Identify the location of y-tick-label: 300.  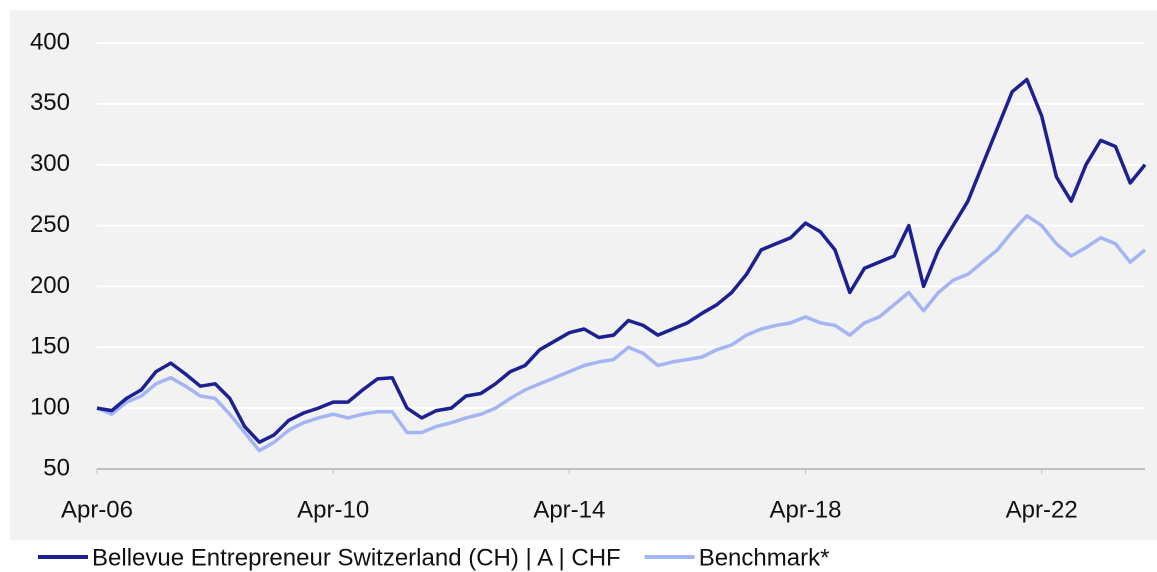
(50, 163).